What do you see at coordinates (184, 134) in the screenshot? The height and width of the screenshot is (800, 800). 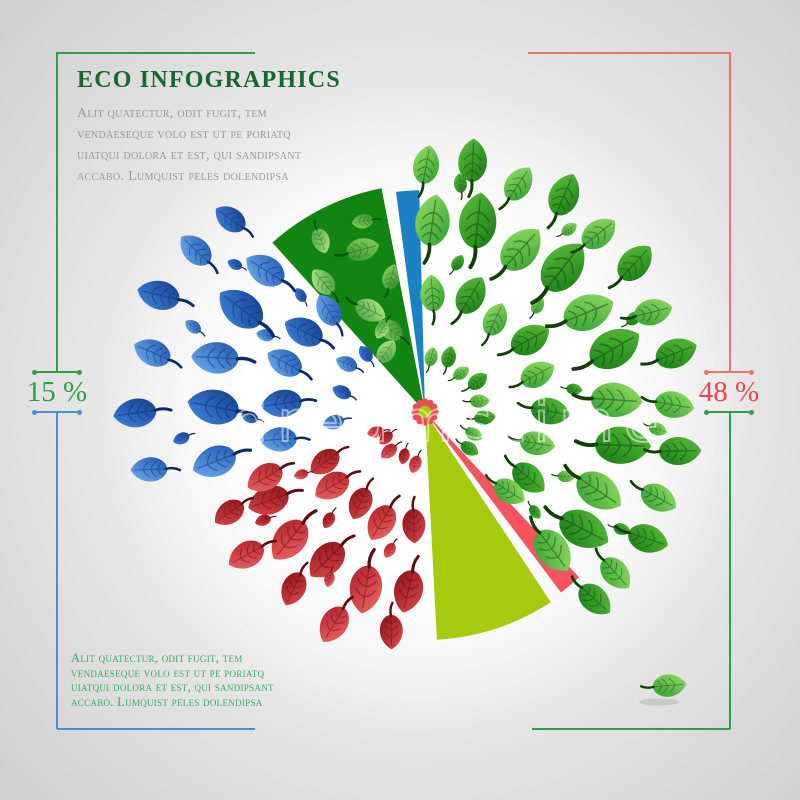 I see `intro-line-2: vendaeseque volo est ut pe poriatq` at bounding box center [184, 134].